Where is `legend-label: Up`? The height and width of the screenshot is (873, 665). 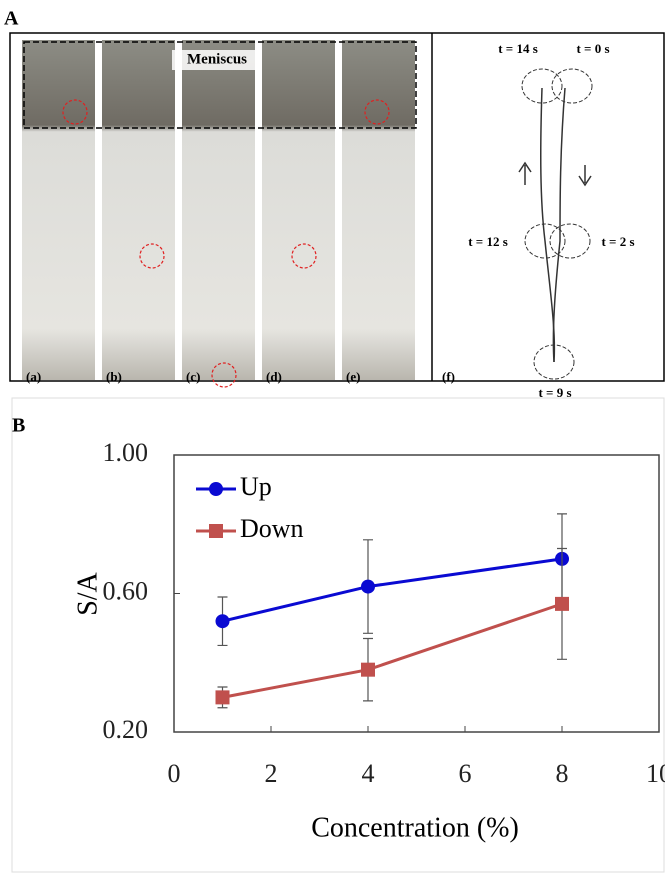 legend-label: Up is located at coordinates (256, 486).